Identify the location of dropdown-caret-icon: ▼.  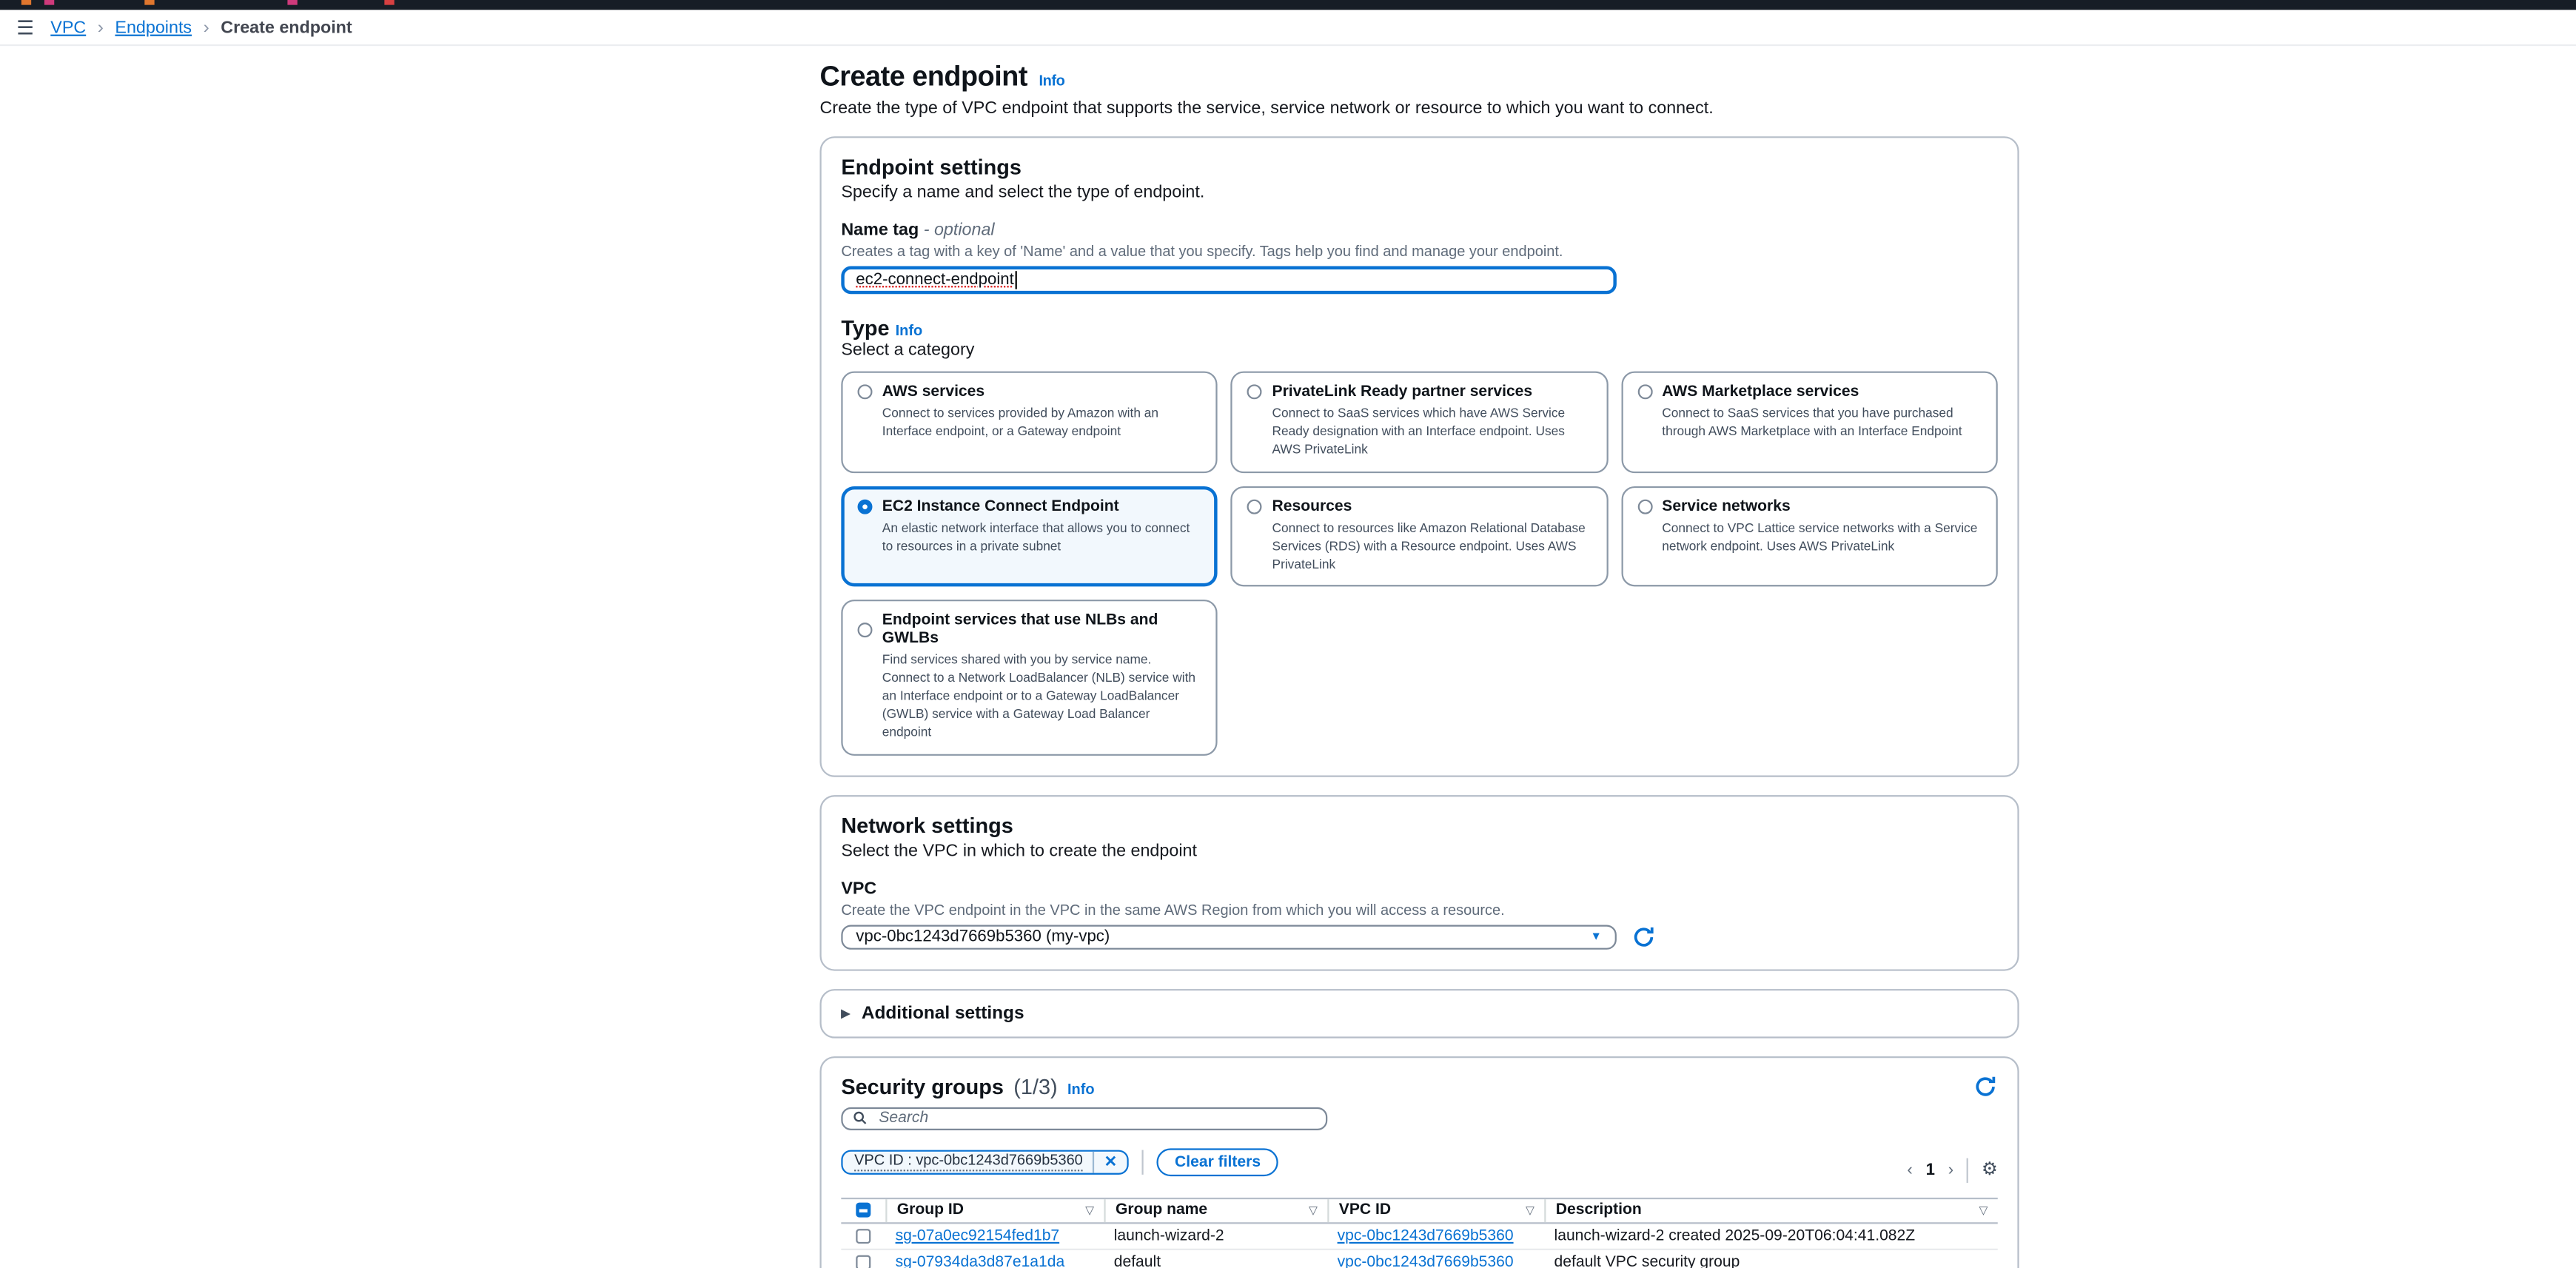
(1596, 937).